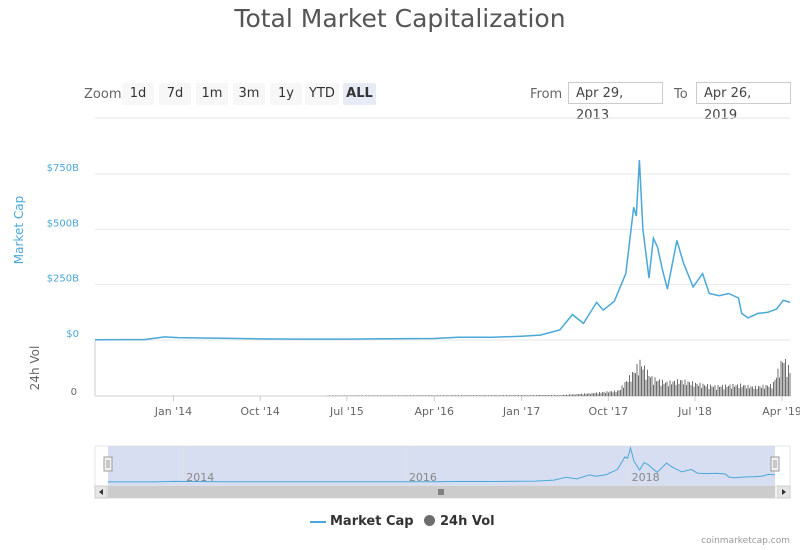 This screenshot has width=800, height=550. Describe the element at coordinates (775, 464) in the screenshot. I see `navigator-right-handle` at that location.